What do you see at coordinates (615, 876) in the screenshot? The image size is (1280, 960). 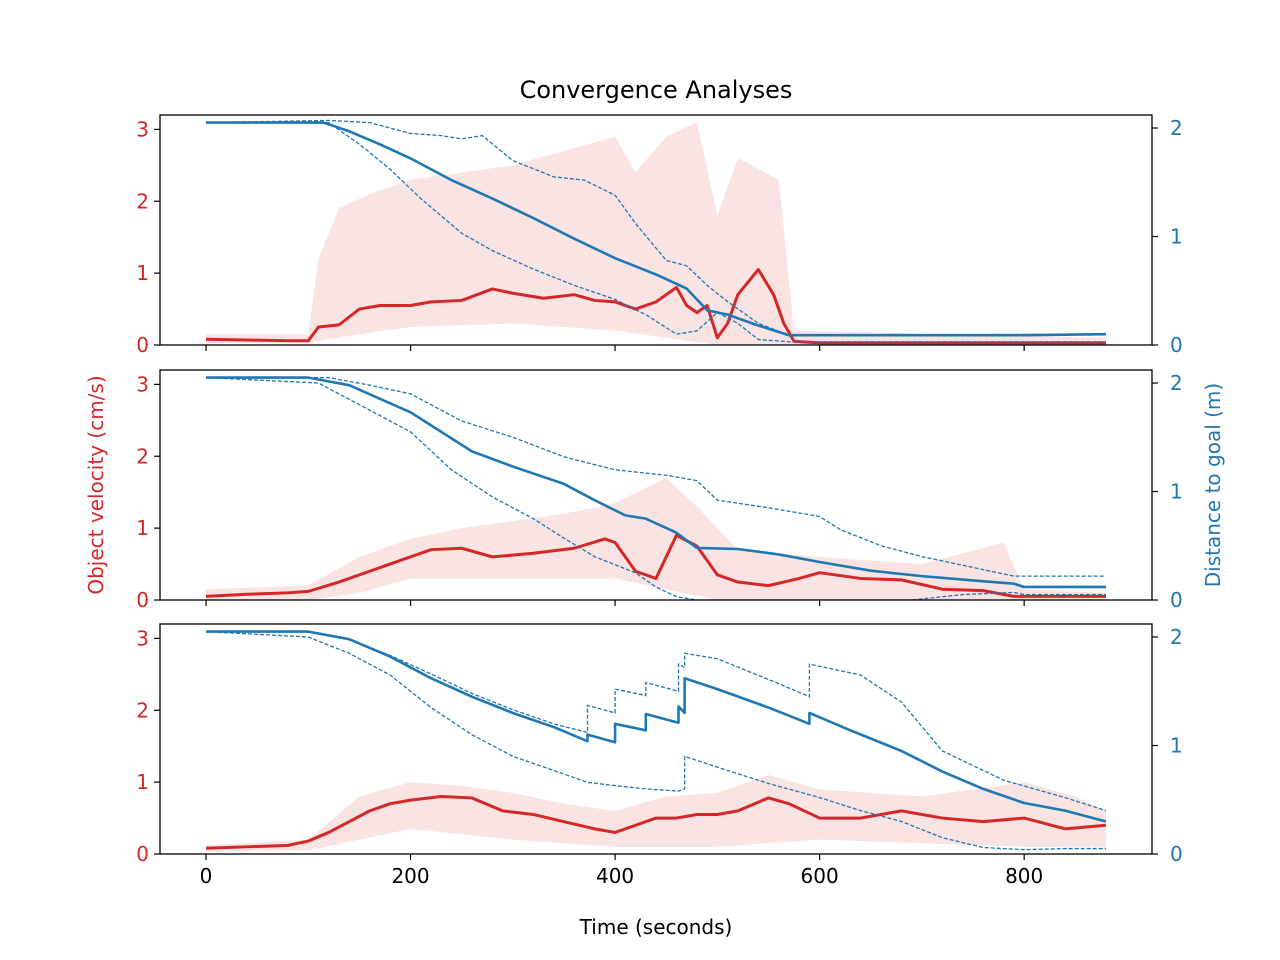 I see `x-tick-label: 400` at bounding box center [615, 876].